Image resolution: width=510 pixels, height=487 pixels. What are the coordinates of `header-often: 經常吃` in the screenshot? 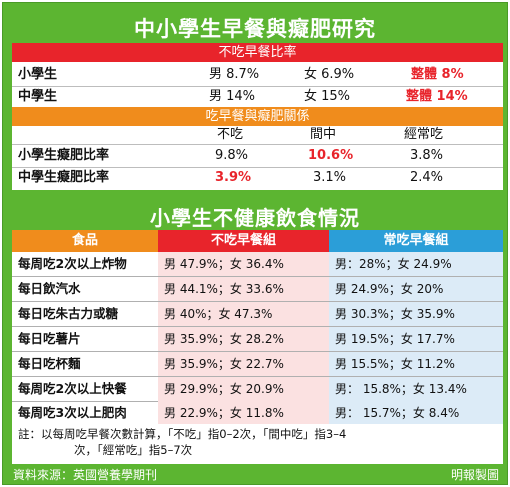 It's located at (424, 134).